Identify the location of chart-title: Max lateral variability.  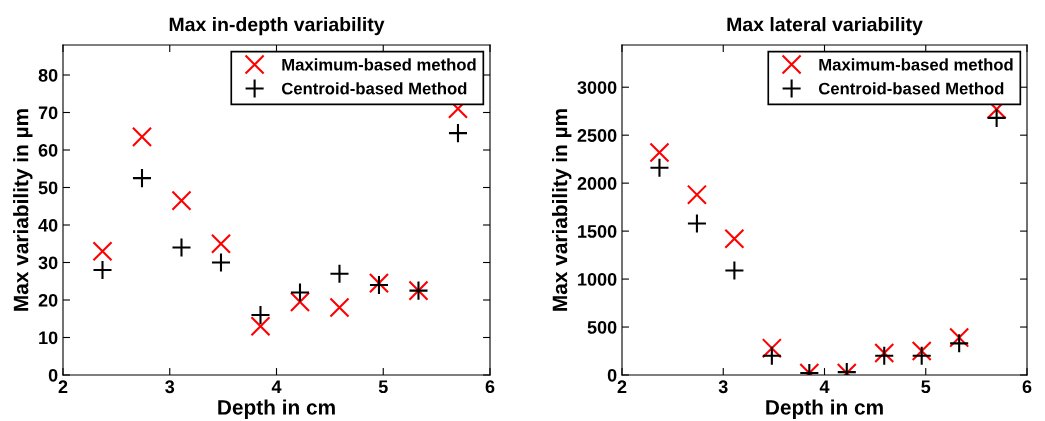
(825, 26).